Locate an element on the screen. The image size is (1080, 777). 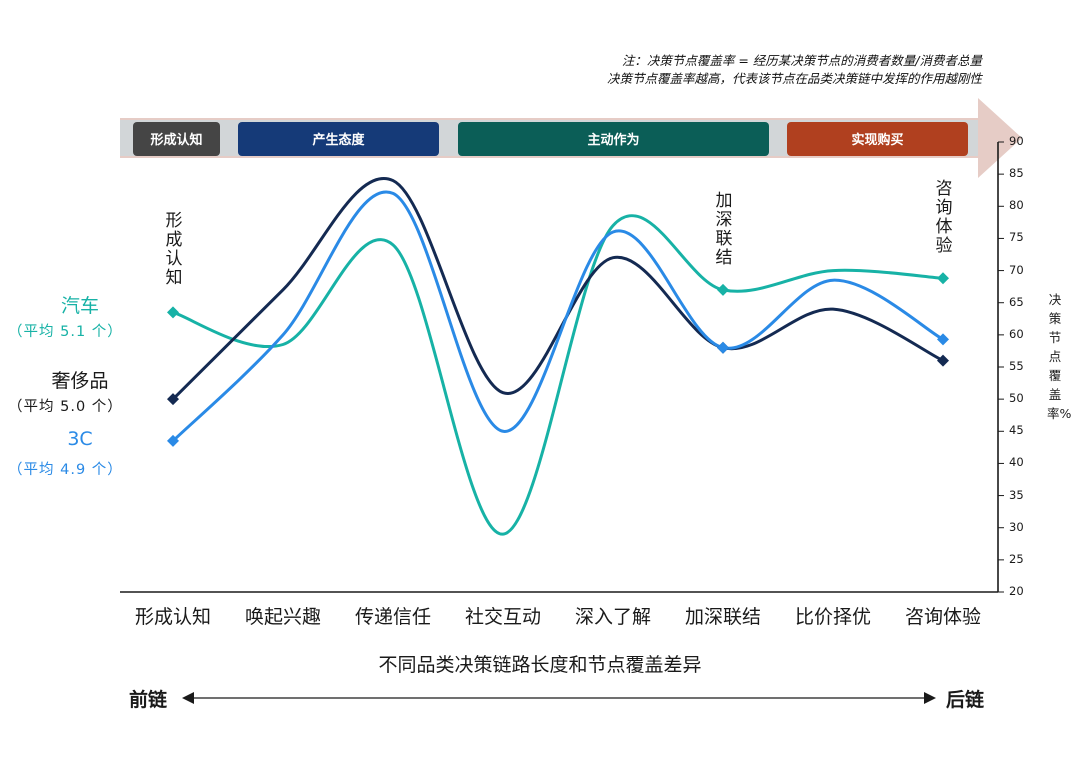
back-chain-label: 后链 is located at coordinates (965, 700).